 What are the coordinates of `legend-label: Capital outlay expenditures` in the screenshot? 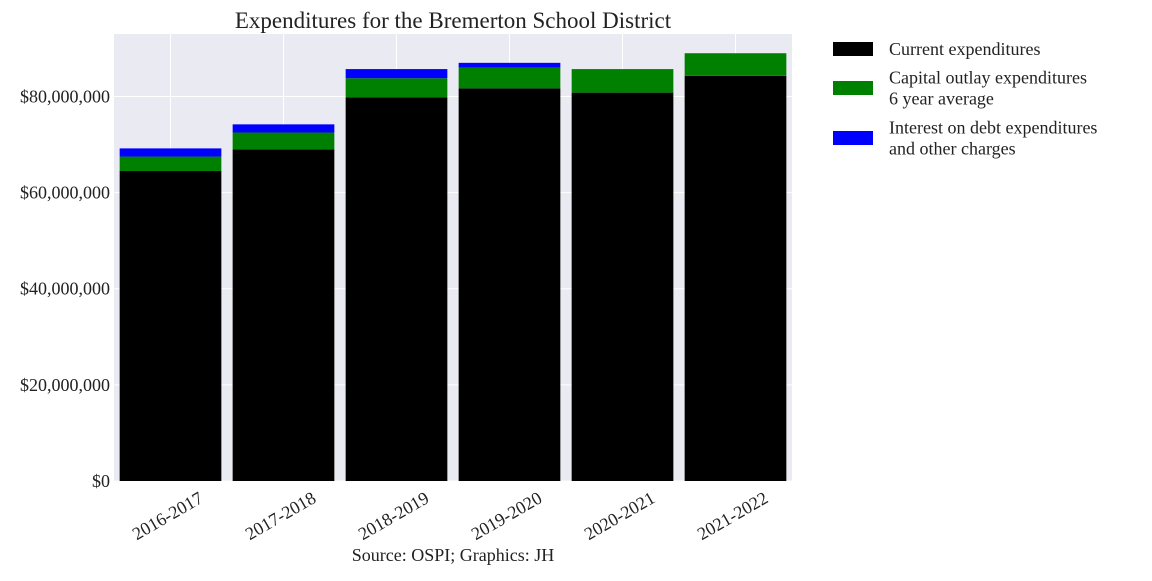 It's located at (988, 78).